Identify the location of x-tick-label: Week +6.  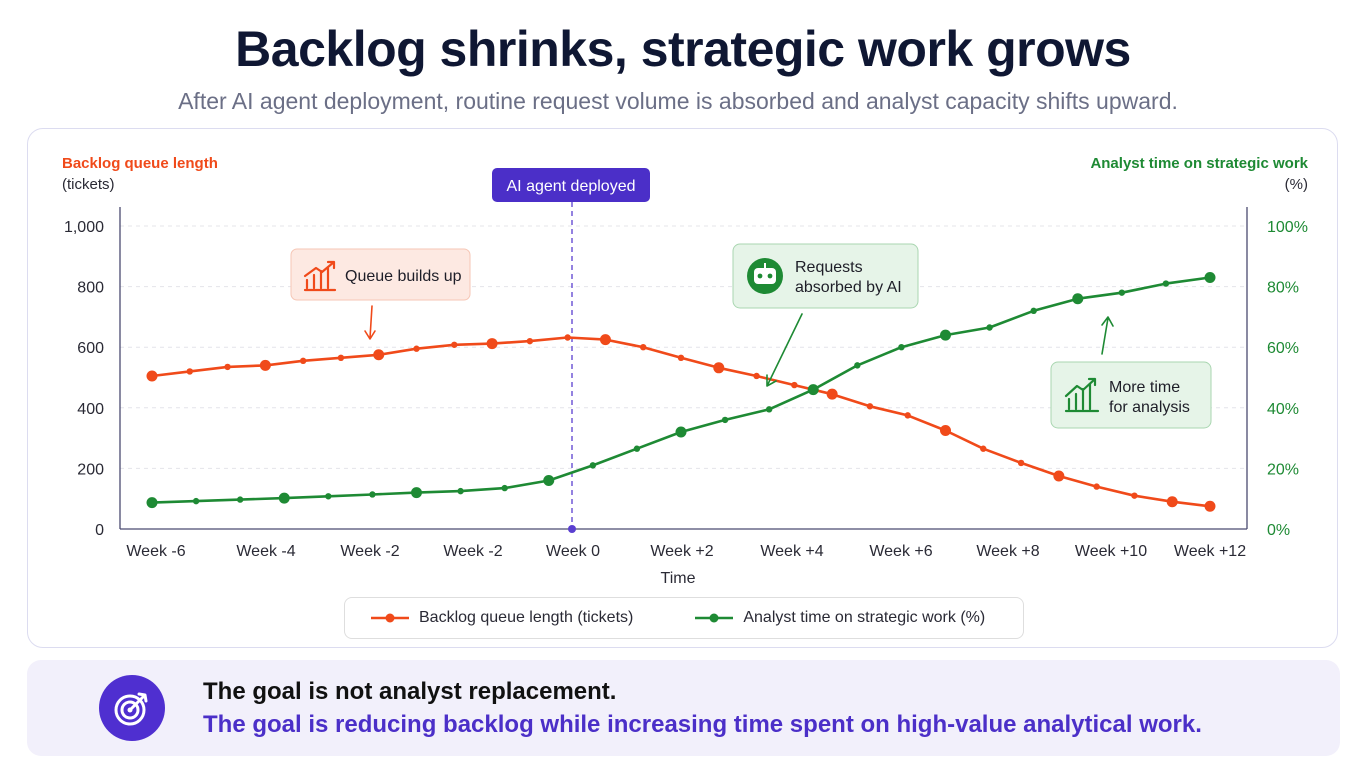
(900, 551).